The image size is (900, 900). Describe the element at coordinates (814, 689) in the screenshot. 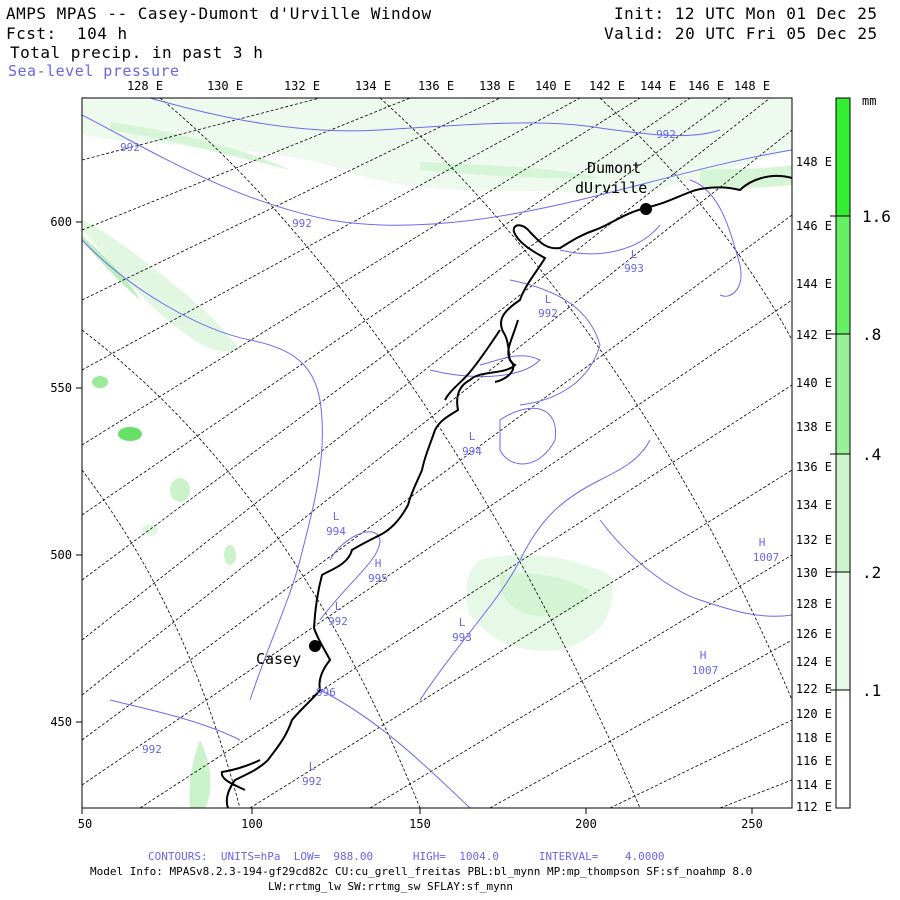

I see `right-lon-label: 122 E` at that location.